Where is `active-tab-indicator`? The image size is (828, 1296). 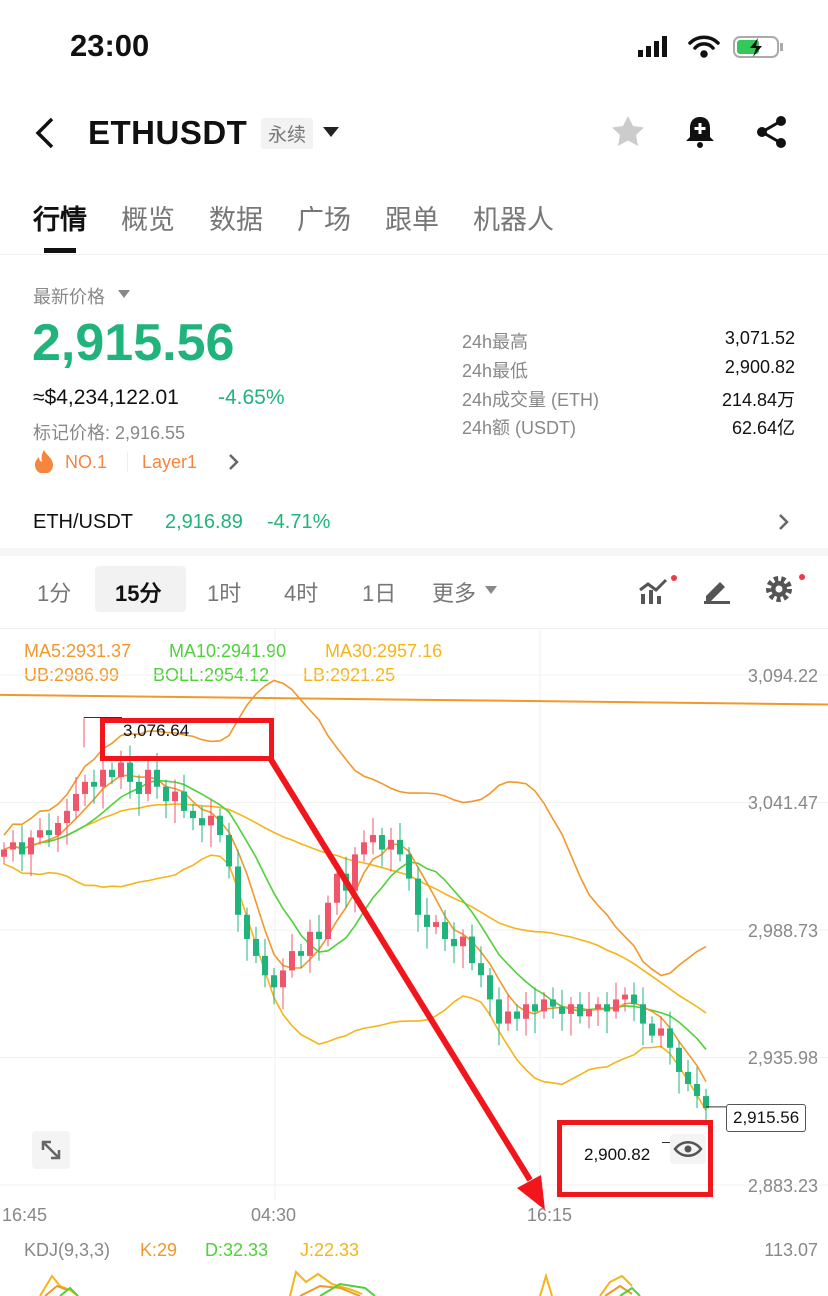 active-tab-indicator is located at coordinates (60, 250).